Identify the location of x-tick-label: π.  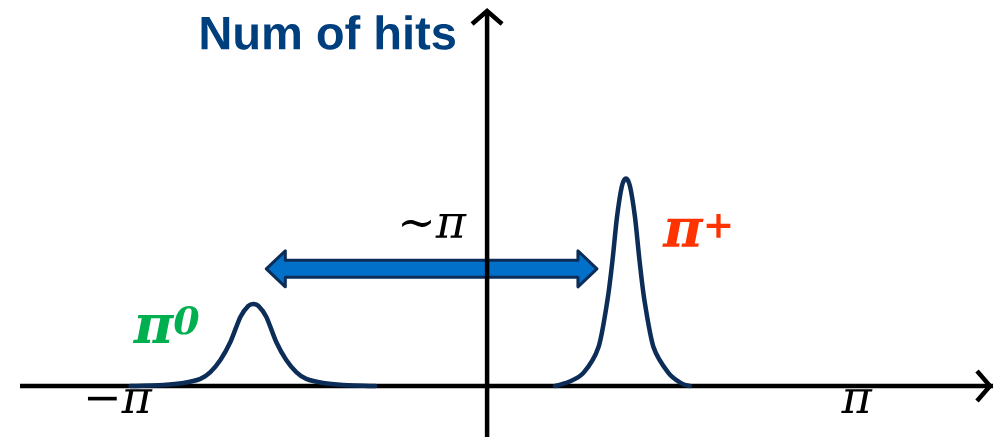
(857, 401).